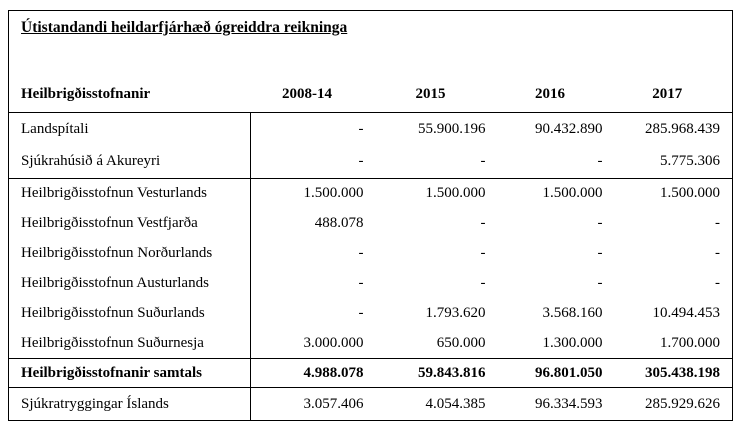 The image size is (740, 421). I want to click on cell-value: 1.793.620, so click(455, 313).